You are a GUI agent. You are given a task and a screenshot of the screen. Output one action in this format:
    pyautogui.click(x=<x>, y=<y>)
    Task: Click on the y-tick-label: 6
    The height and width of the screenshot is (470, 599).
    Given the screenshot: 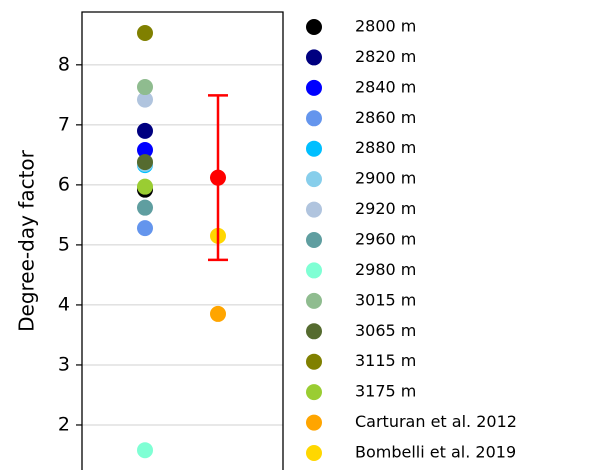 What is the action you would take?
    pyautogui.click(x=64, y=184)
    